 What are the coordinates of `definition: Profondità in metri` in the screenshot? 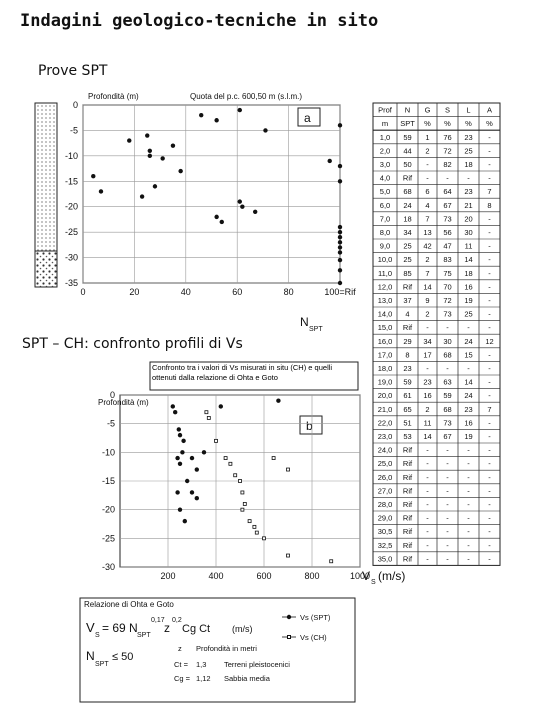 It's located at (226, 648).